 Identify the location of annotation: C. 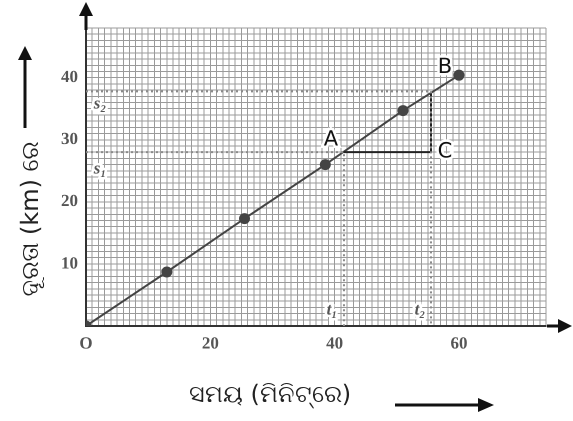
(445, 150).